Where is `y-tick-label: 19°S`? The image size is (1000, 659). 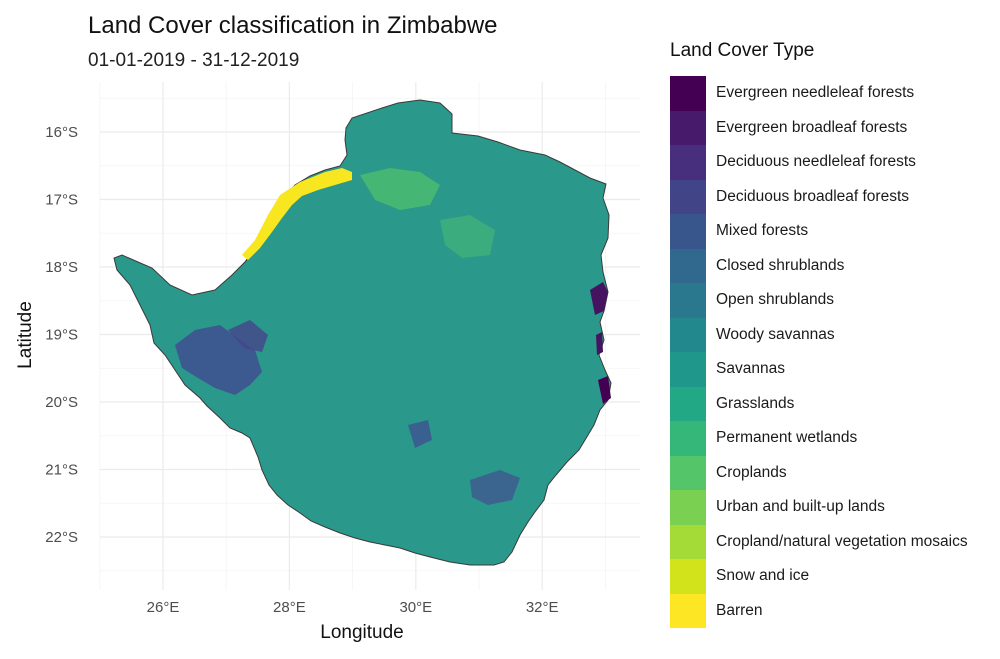 y-tick-label: 19°S is located at coordinates (61, 335).